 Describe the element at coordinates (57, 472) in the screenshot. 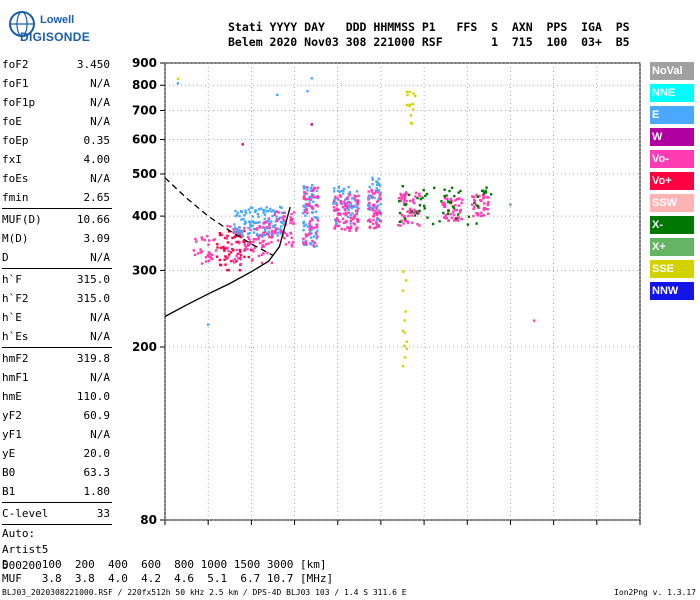

I see `param-row-b0: B0 63.3` at that location.